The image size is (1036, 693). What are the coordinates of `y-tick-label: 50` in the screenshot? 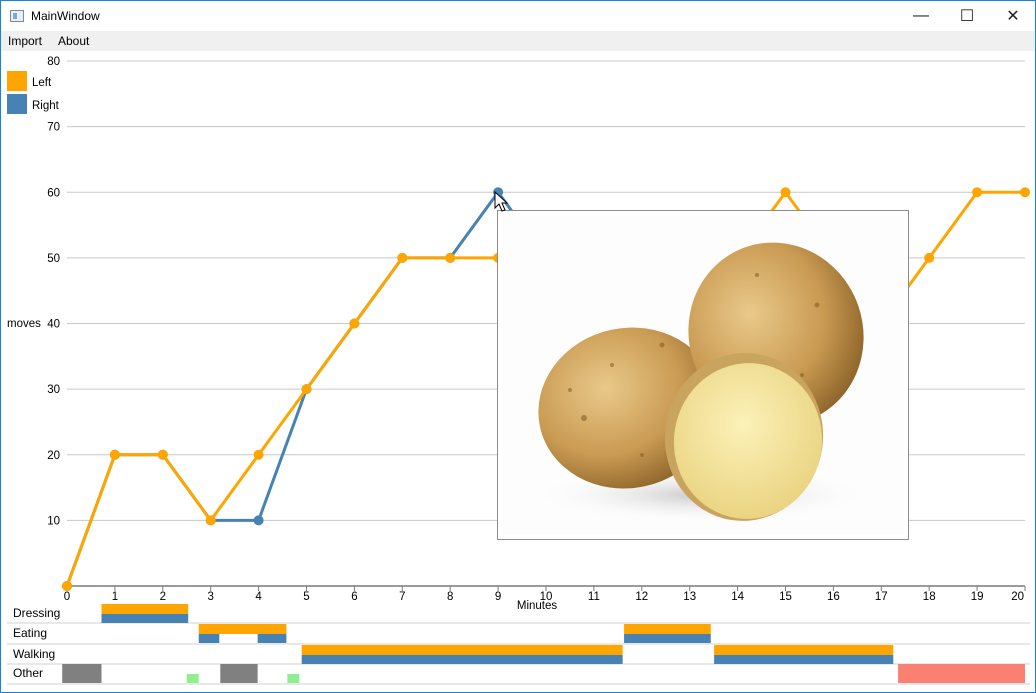 It's located at (53, 259).